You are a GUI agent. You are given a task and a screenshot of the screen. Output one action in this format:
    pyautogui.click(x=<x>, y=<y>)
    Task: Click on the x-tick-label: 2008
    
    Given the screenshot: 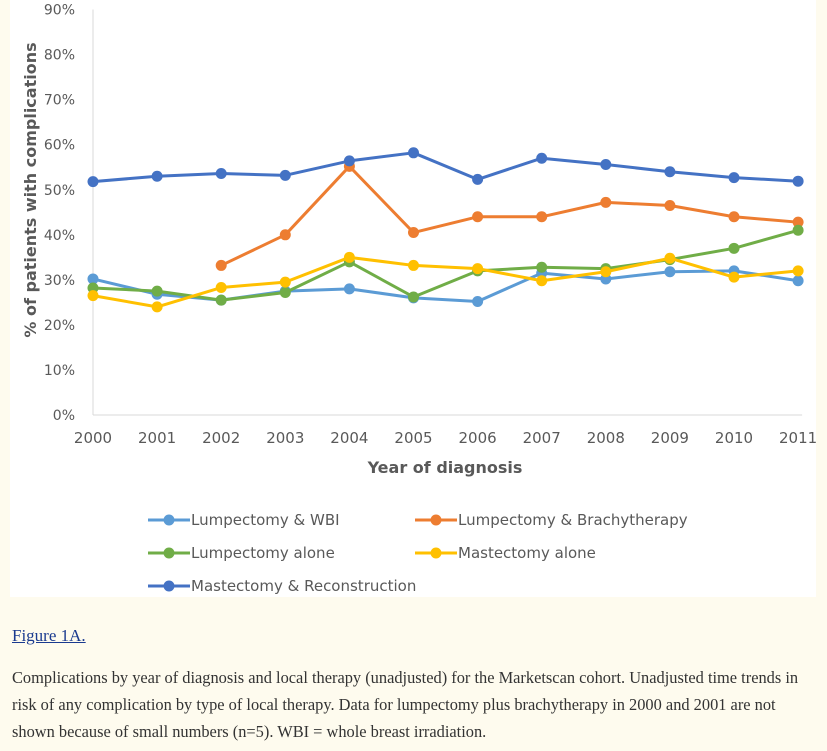 What is the action you would take?
    pyautogui.click(x=606, y=438)
    